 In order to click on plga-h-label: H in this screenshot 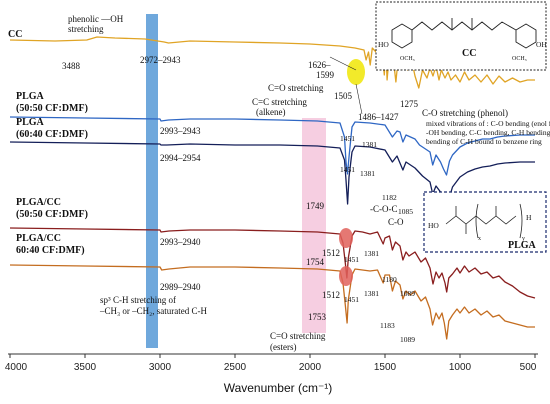, I will do `click(529, 217)`.